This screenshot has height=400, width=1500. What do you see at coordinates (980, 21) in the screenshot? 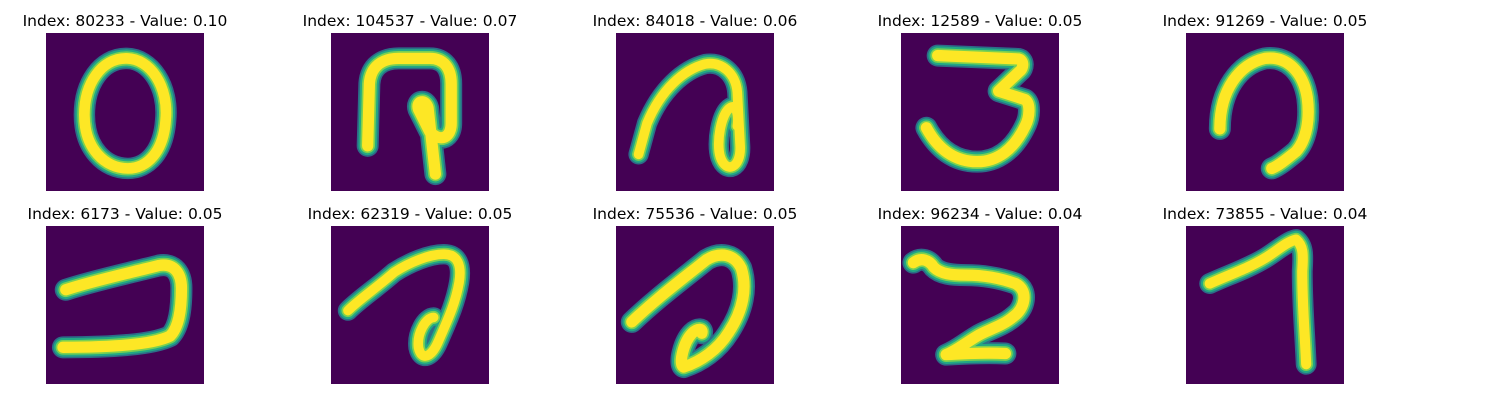
I see `panel-title: Index: 12589 - Value: 0.05` at bounding box center [980, 21].